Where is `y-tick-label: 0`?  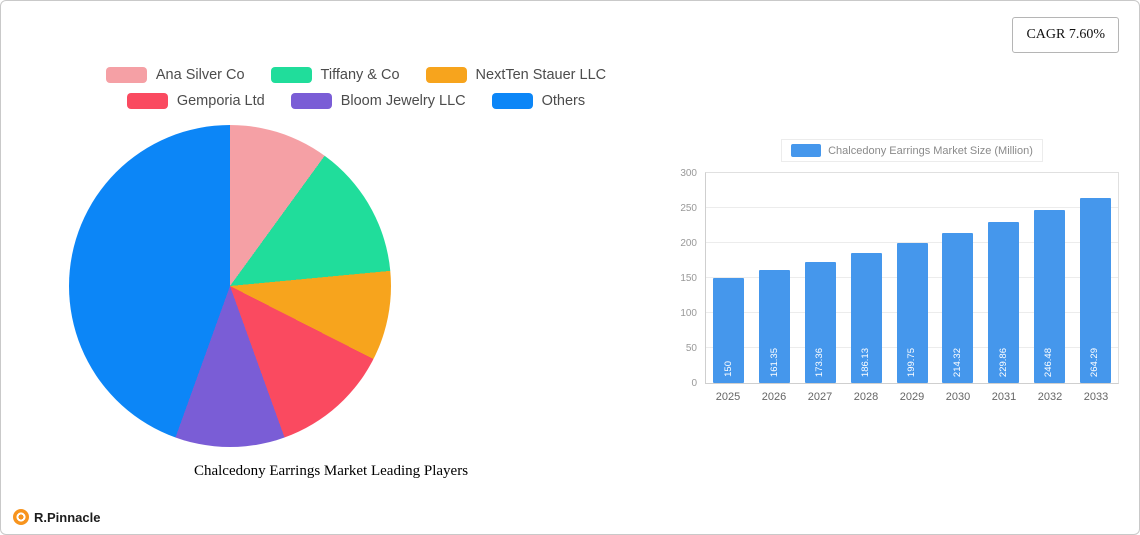
y-tick-label: 0 is located at coordinates (694, 383).